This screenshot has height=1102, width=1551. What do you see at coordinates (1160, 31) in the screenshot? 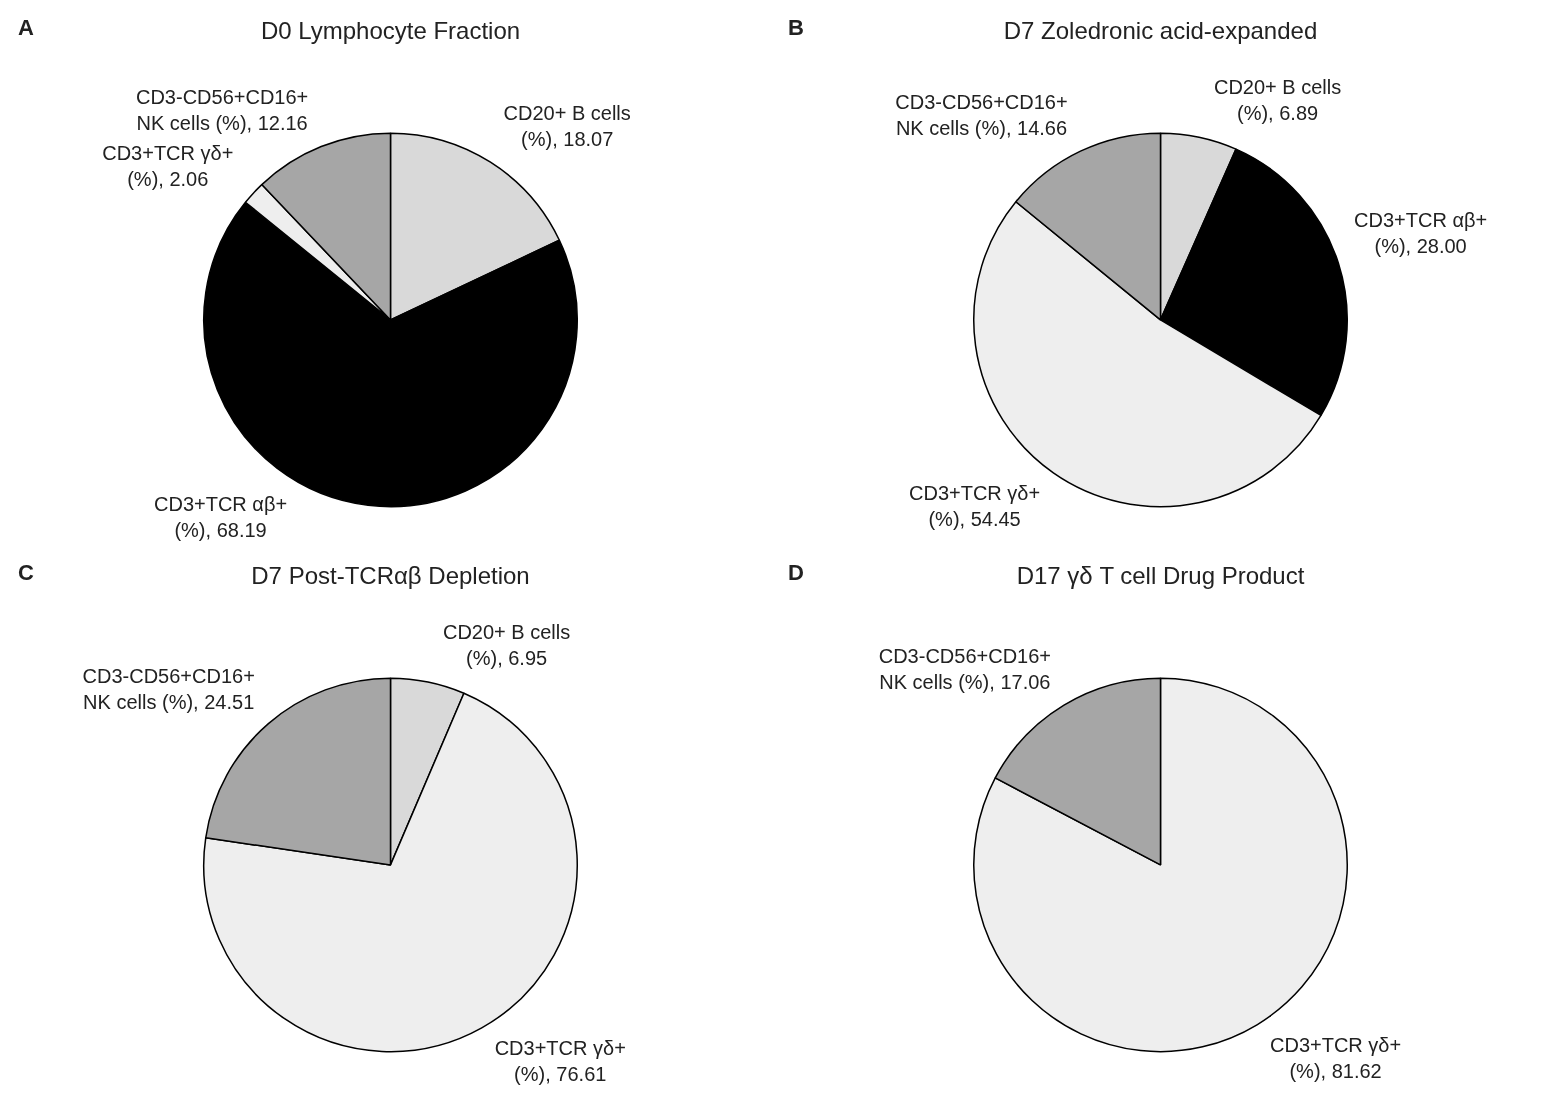
I see `chart-title: D7 Zoledronic acid-expanded` at bounding box center [1160, 31].